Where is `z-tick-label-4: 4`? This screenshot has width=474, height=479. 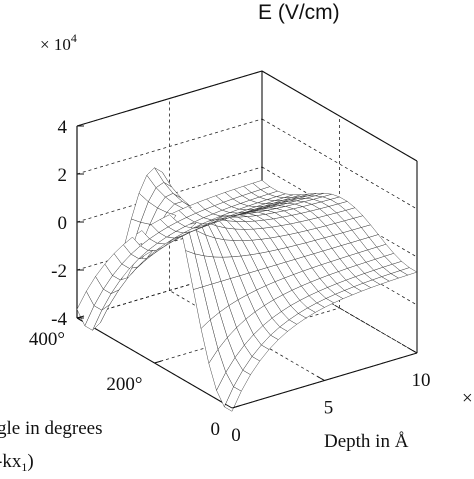 z-tick-label-4: 4 is located at coordinates (63, 127).